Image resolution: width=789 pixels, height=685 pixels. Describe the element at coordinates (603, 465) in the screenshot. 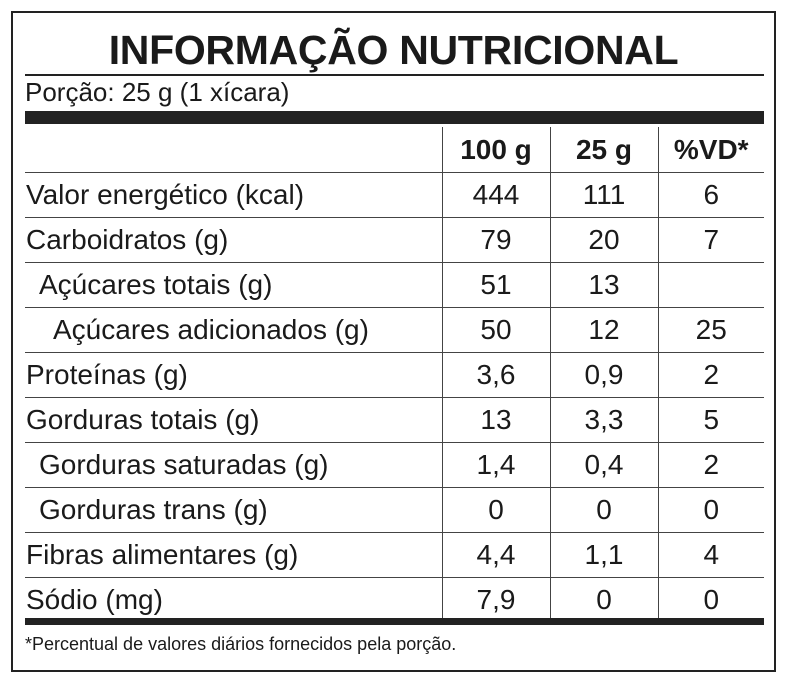

I see `value-portion: 0,4` at that location.